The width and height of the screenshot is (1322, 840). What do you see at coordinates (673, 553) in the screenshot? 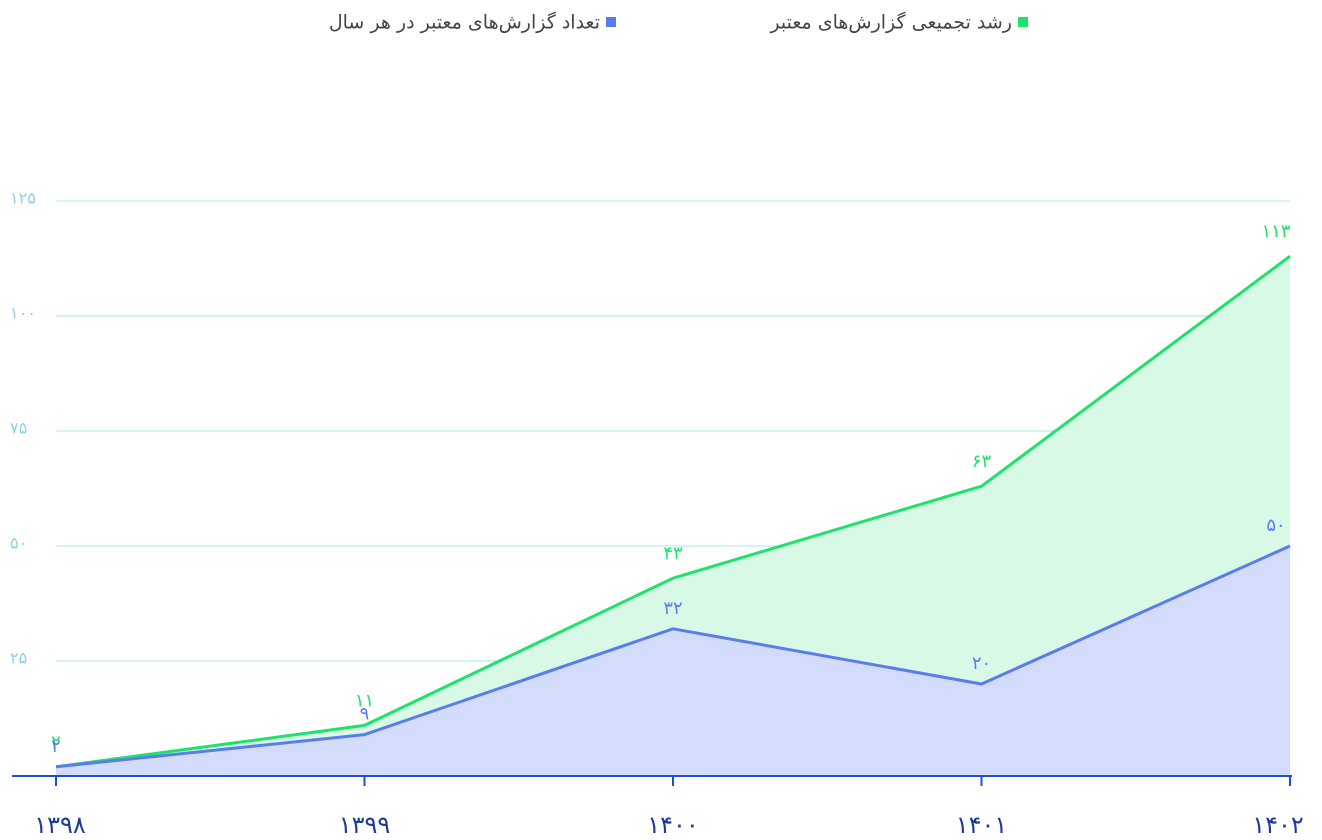
I see `data-label: ۴۳` at bounding box center [673, 553].